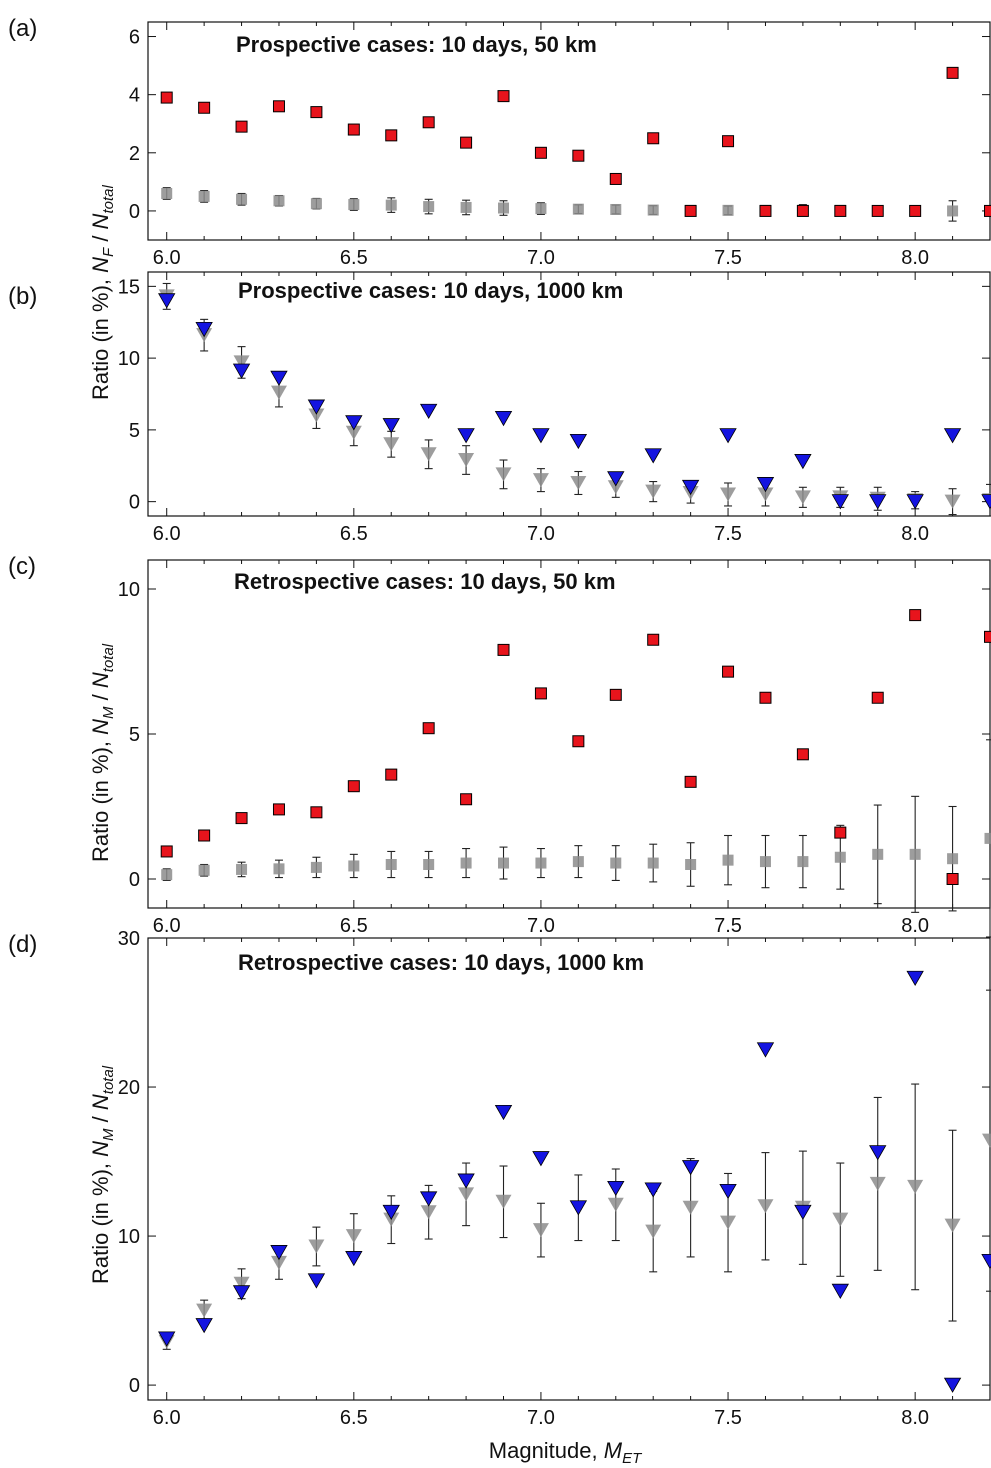  What do you see at coordinates (129, 1088) in the screenshot?
I see `panel-d-ytick-label: 20` at bounding box center [129, 1088].